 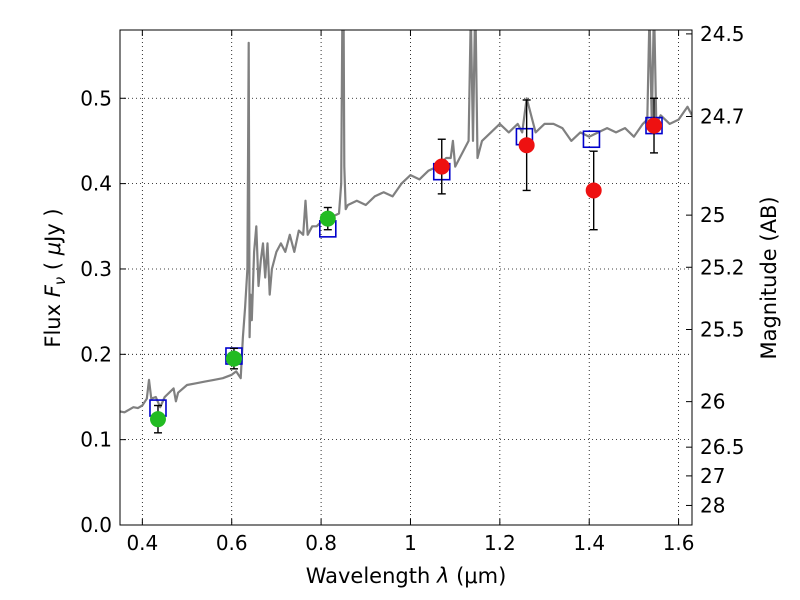 I want to click on y2-tick-label: 25.2, so click(x=722, y=267).